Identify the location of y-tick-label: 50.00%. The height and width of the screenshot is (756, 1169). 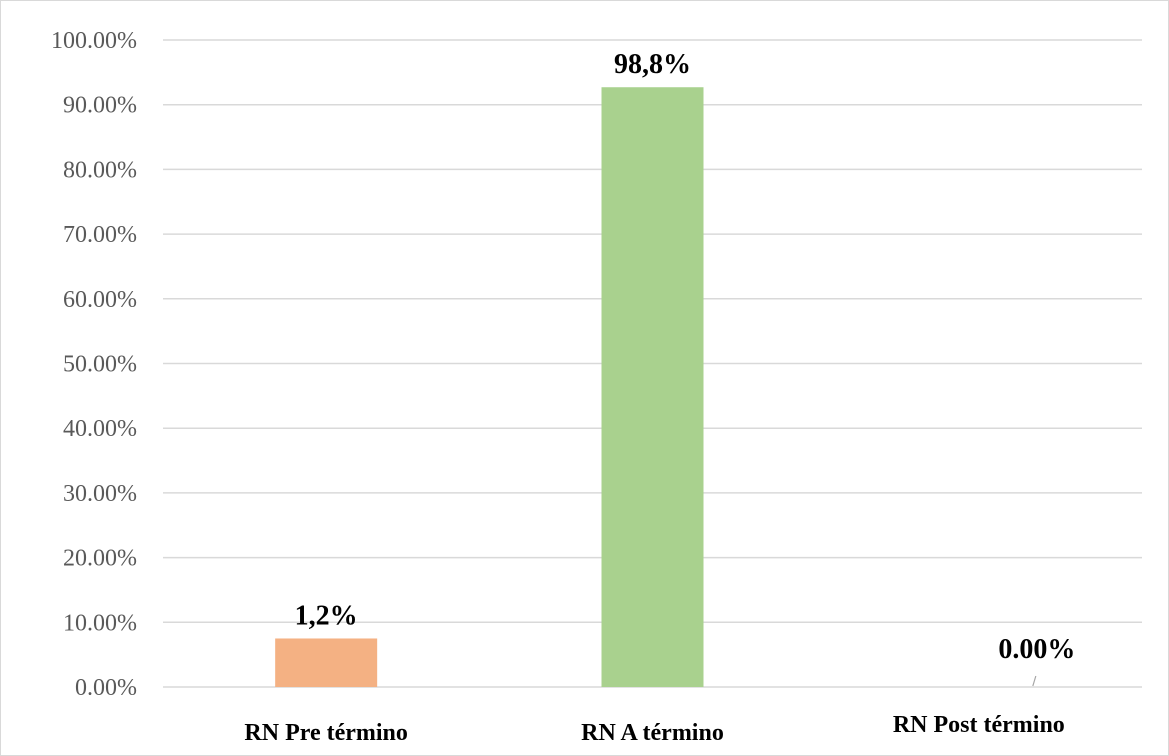
(100, 365).